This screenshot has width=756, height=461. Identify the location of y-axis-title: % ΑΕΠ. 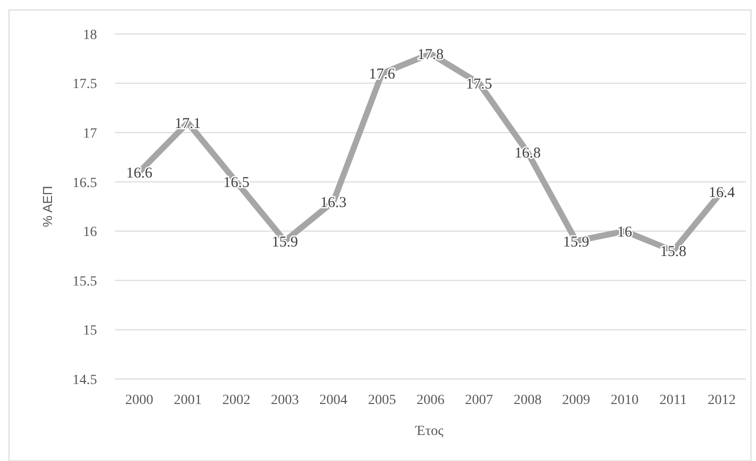
(47, 207).